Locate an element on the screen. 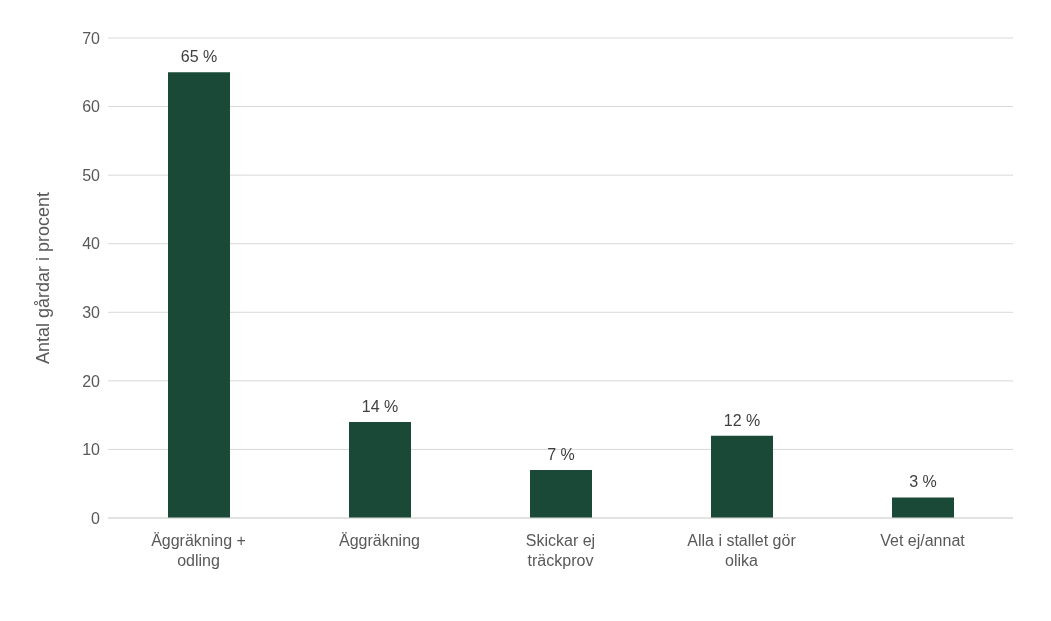 The image size is (1051, 621). x-tick-label: Äggräkning is located at coordinates (379, 540).